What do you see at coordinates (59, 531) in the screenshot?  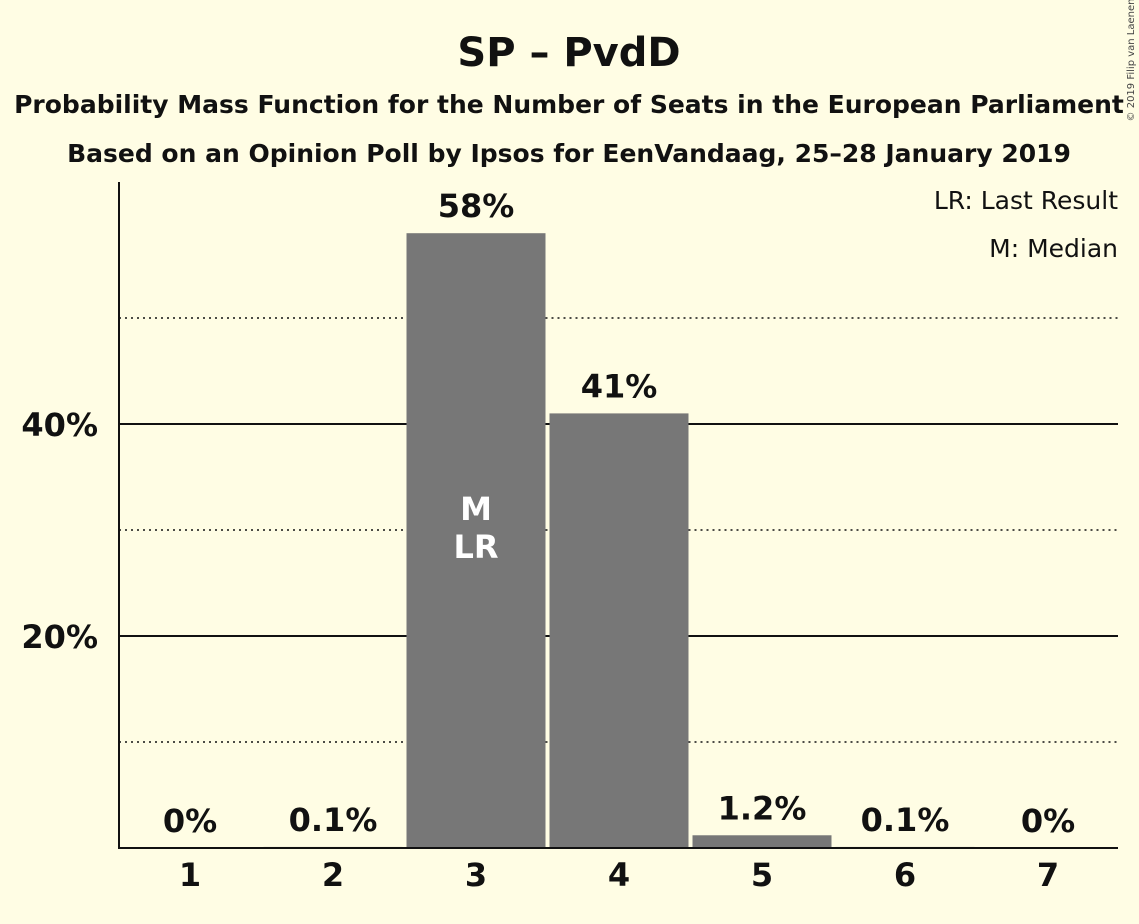 I see `y-tick-labels: 20% 40%` at bounding box center [59, 531].